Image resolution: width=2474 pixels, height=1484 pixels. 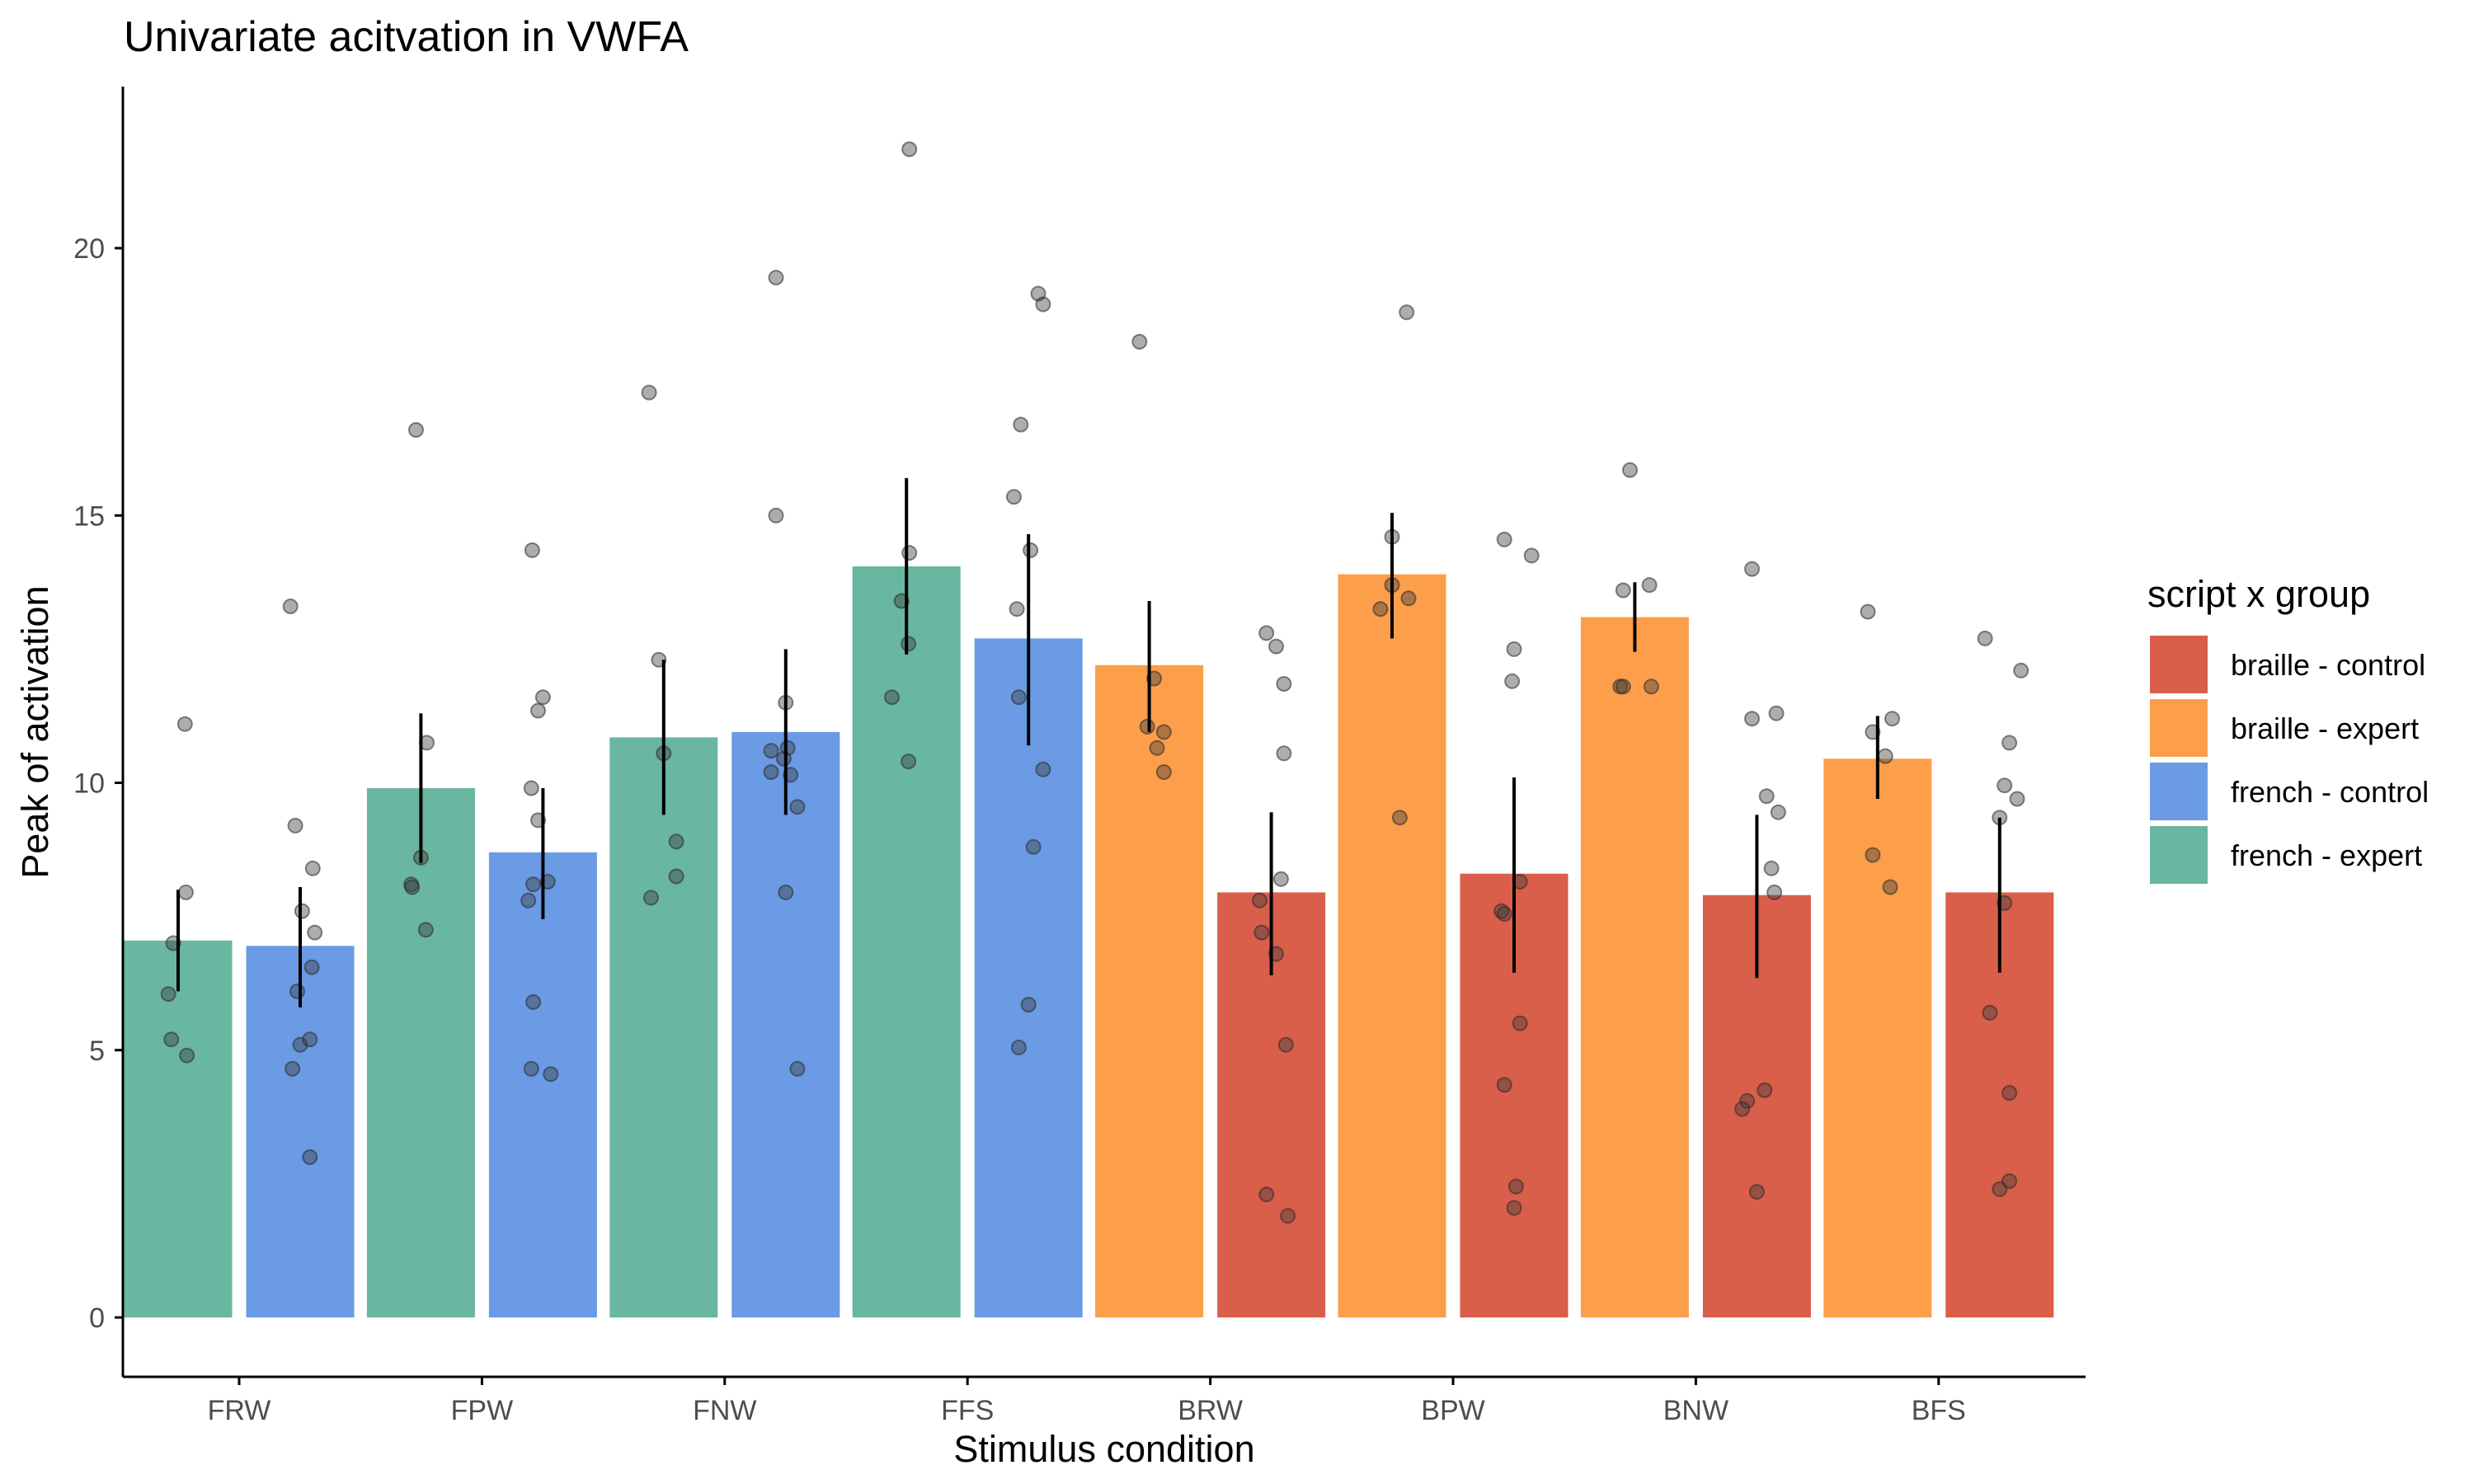 I want to click on bar-fnw-french-control, so click(x=785, y=1024).